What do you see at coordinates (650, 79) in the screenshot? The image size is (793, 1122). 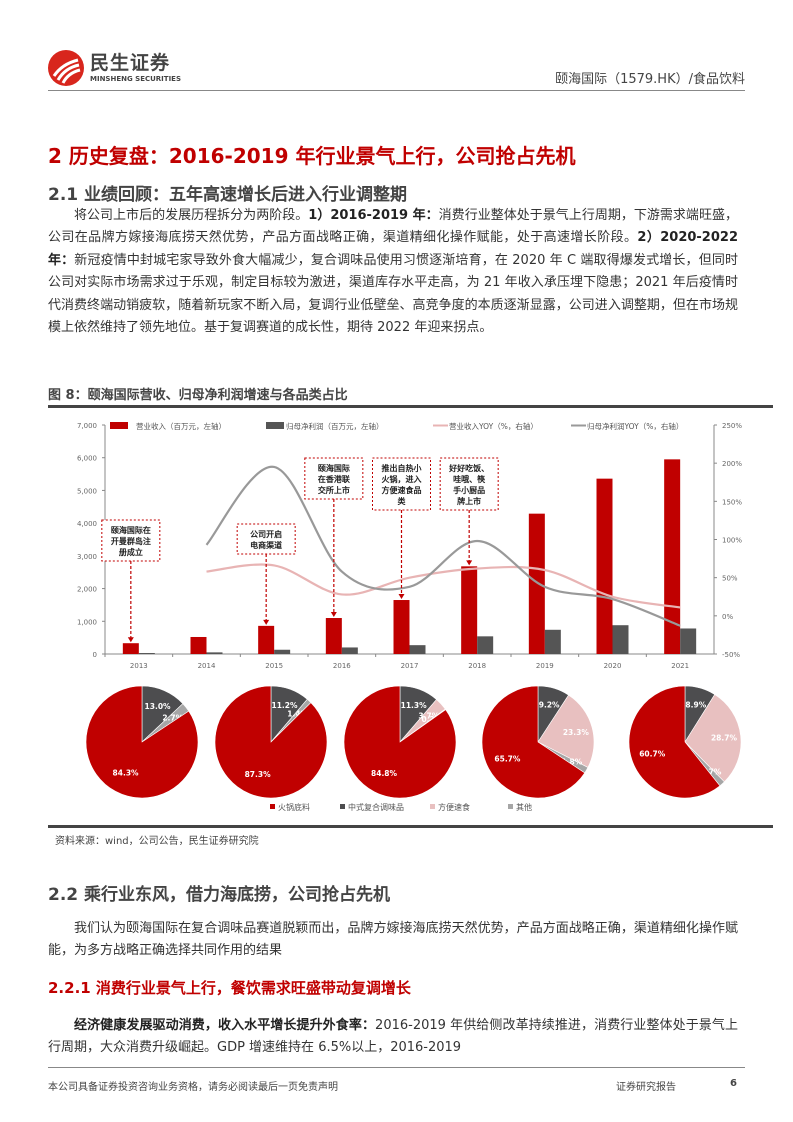 I see `report-subject: 颐海国际（1579.HK）/食品饮料` at bounding box center [650, 79].